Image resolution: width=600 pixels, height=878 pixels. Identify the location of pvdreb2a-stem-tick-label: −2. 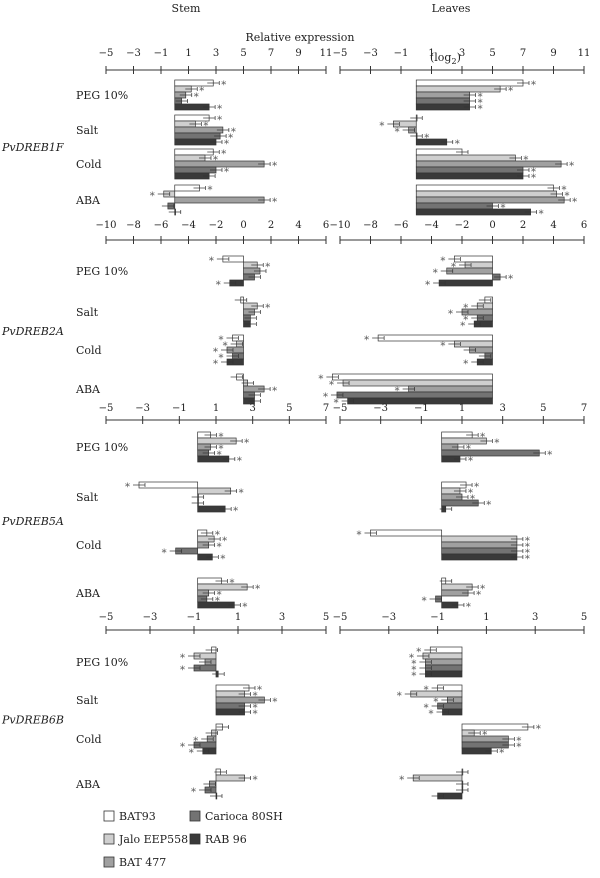
(216, 225).